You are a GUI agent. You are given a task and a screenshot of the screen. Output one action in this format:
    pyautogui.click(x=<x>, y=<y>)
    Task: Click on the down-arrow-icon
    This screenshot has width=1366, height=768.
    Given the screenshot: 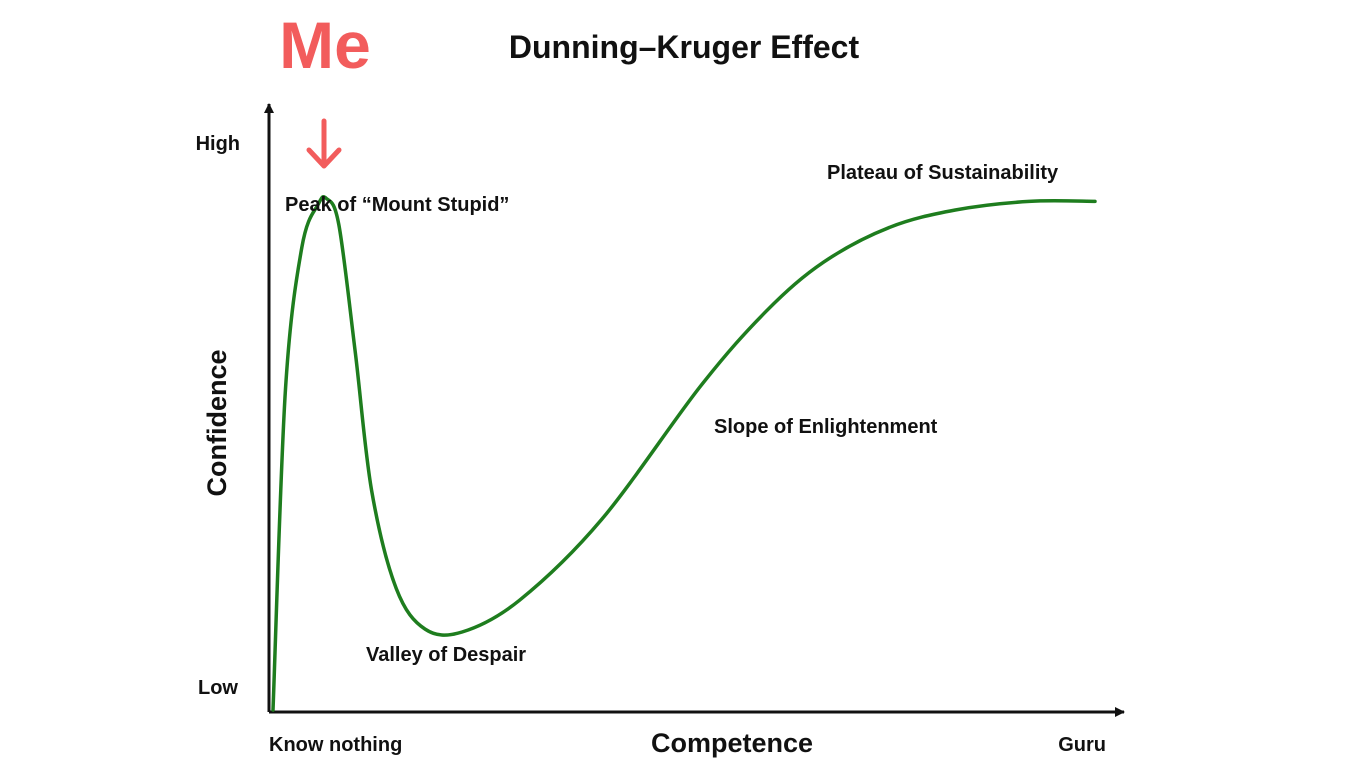 What is the action you would take?
    pyautogui.click(x=324, y=143)
    